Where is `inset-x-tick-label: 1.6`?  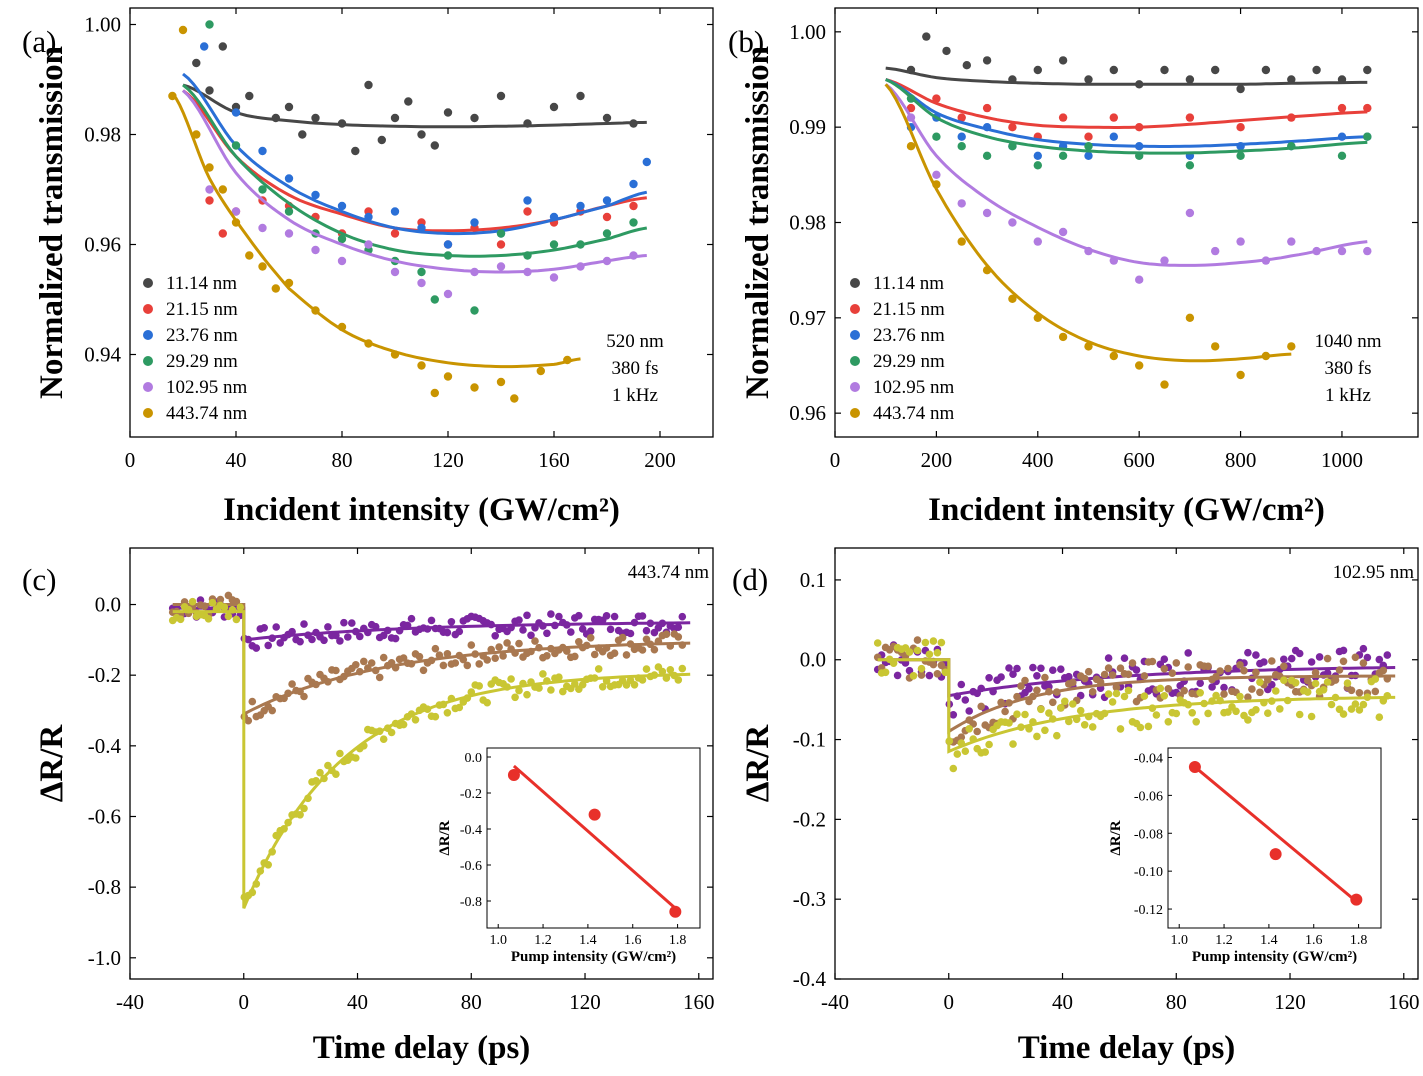 inset-x-tick-label: 1.6 is located at coordinates (633, 940).